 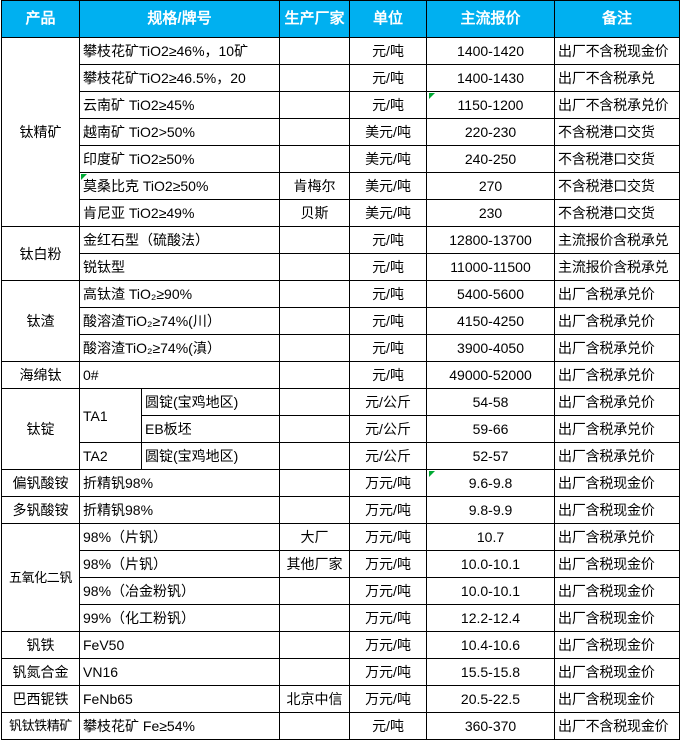 What do you see at coordinates (179, 645) in the screenshot?
I see `spec-cell: FeV50` at bounding box center [179, 645].